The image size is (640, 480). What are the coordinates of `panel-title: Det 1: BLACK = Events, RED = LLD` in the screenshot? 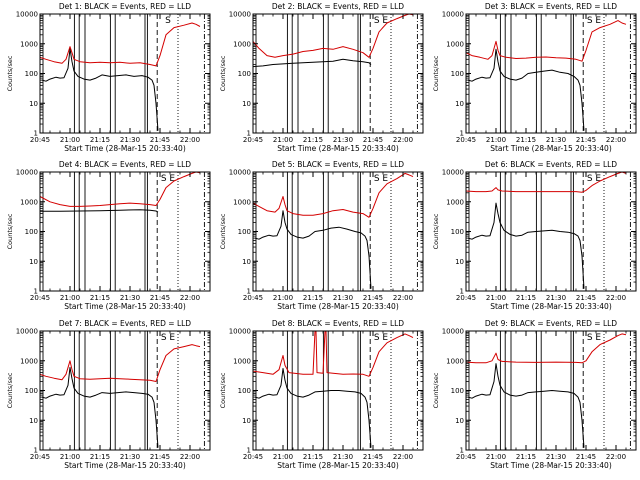 It's located at (125, 6).